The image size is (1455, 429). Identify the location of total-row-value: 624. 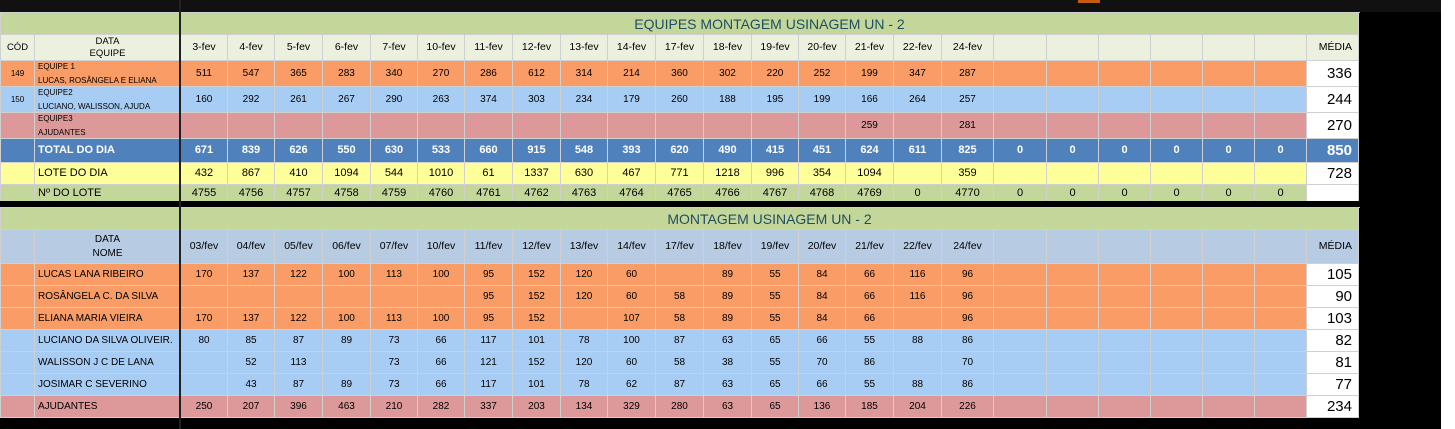
(869, 150).